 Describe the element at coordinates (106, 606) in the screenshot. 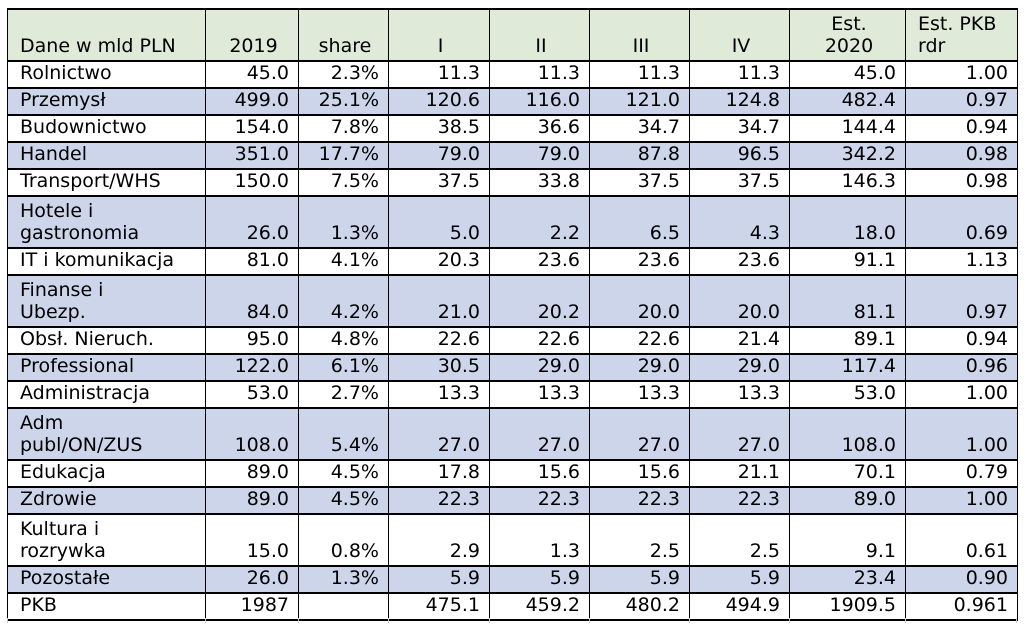

I see `row-label: PKB` at that location.